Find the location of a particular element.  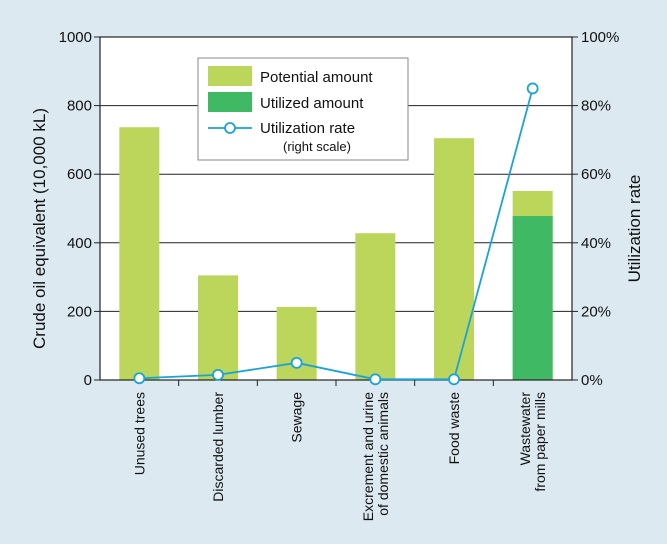

x-category-label: Food waste is located at coordinates (454, 428).